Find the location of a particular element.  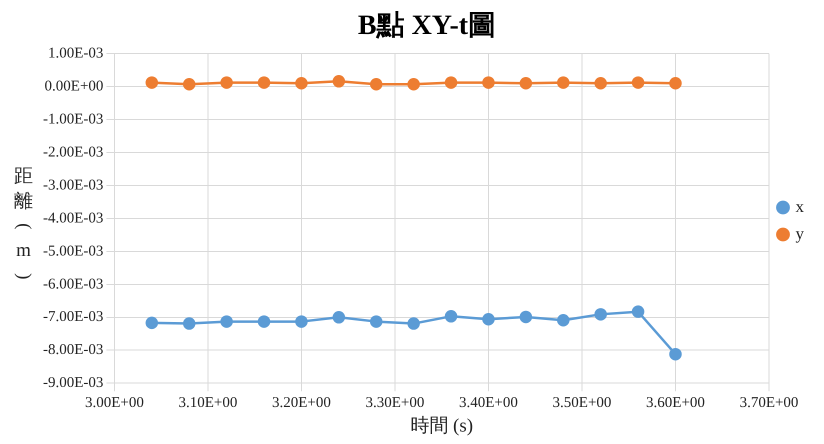

y-tick-label: -7.00E-03 is located at coordinates (73, 317).